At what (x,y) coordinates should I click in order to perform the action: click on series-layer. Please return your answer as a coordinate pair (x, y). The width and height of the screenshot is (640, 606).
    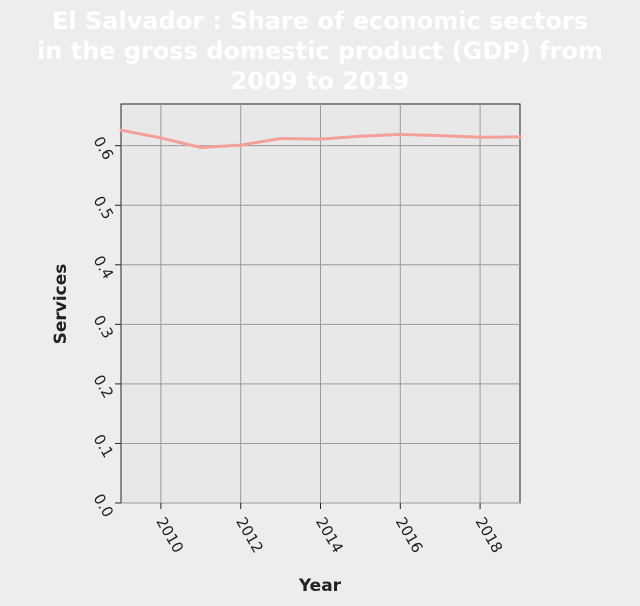
    Looking at the image, I should click on (320, 138).